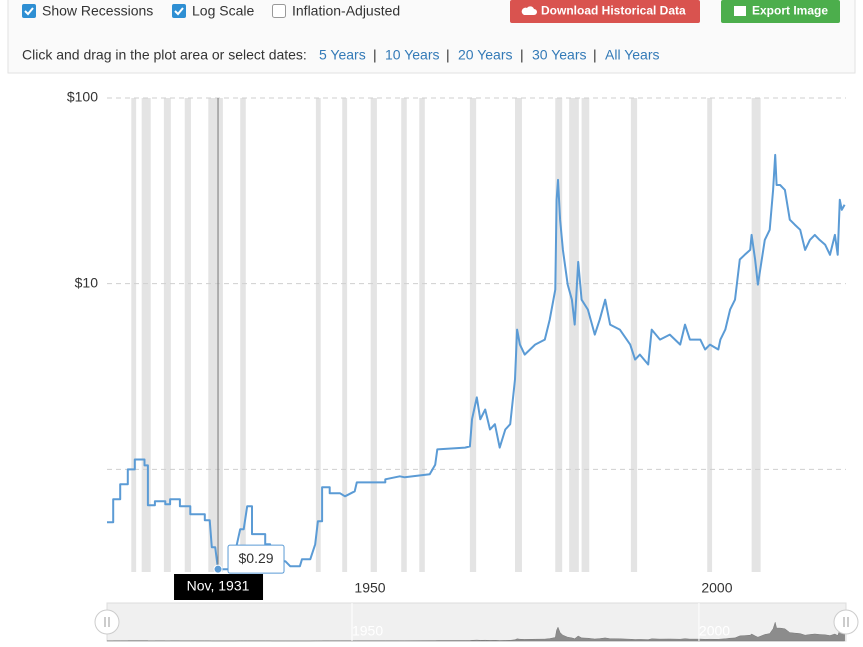 Image resolution: width=863 pixels, height=647 pixels. I want to click on range-link: 30 Years, so click(559, 55).